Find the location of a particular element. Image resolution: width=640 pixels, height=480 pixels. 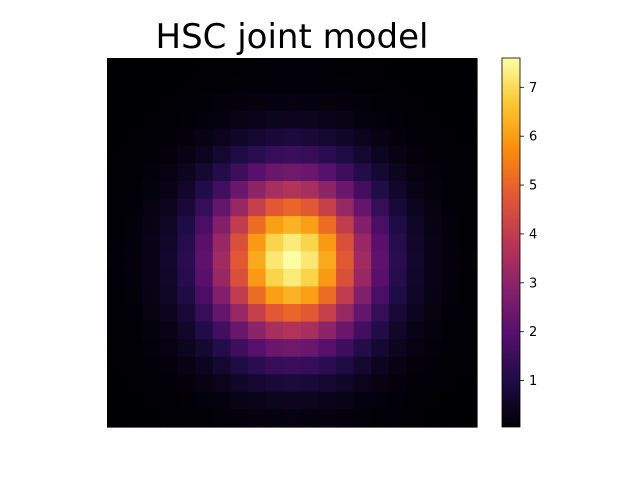

colorbar-tick-label: 2 is located at coordinates (533, 332).